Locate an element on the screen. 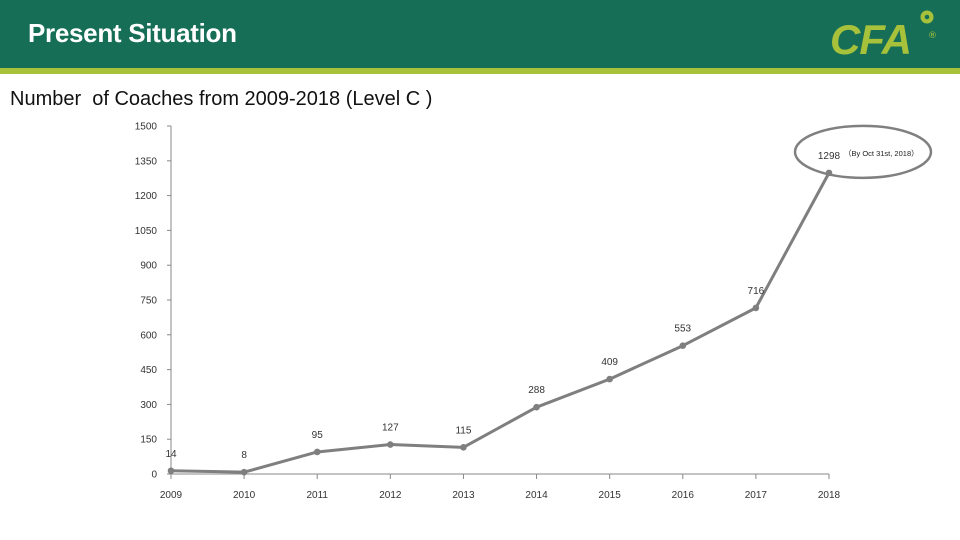  y-tick-label: 1350 is located at coordinates (146, 161).